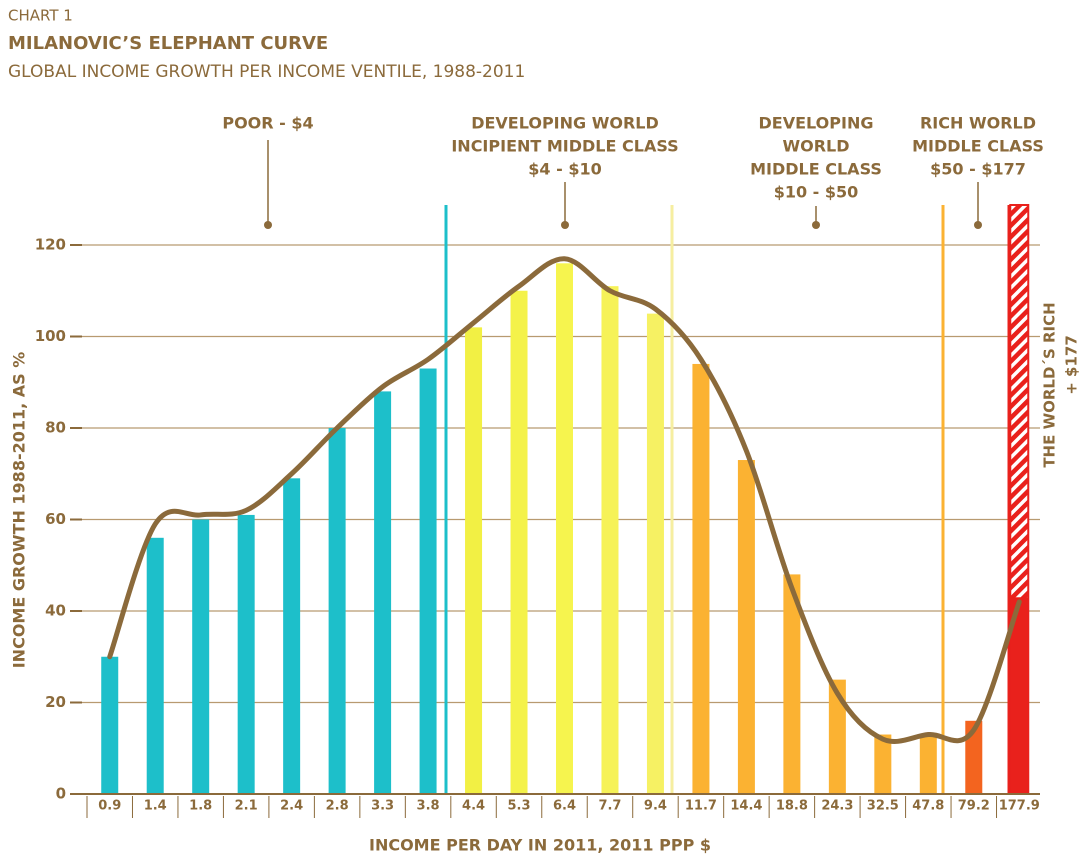 This screenshot has height=862, width=1082. I want to click on y-tick-label: 80, so click(55, 428).